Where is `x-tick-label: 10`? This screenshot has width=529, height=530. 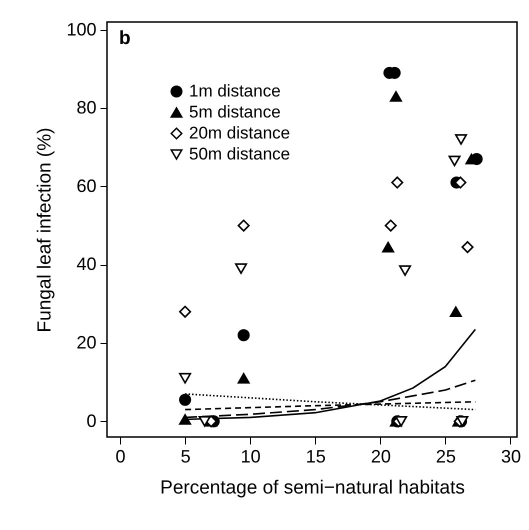 x-tick-label: 10 is located at coordinates (250, 456).